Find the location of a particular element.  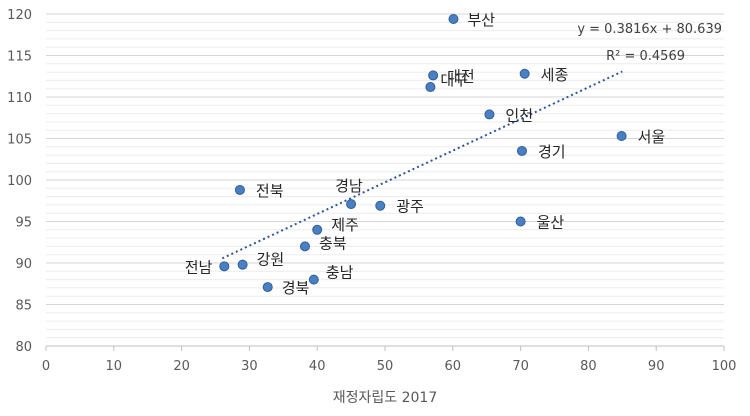

x-tick-label: 10 is located at coordinates (114, 366).